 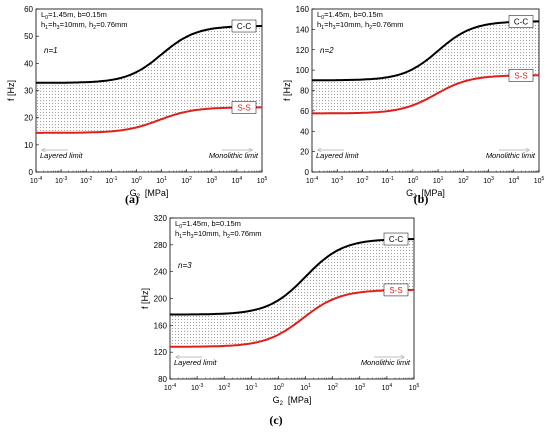 What do you see at coordinates (161, 245) in the screenshot?
I see `y-tick-label: 280` at bounding box center [161, 245].